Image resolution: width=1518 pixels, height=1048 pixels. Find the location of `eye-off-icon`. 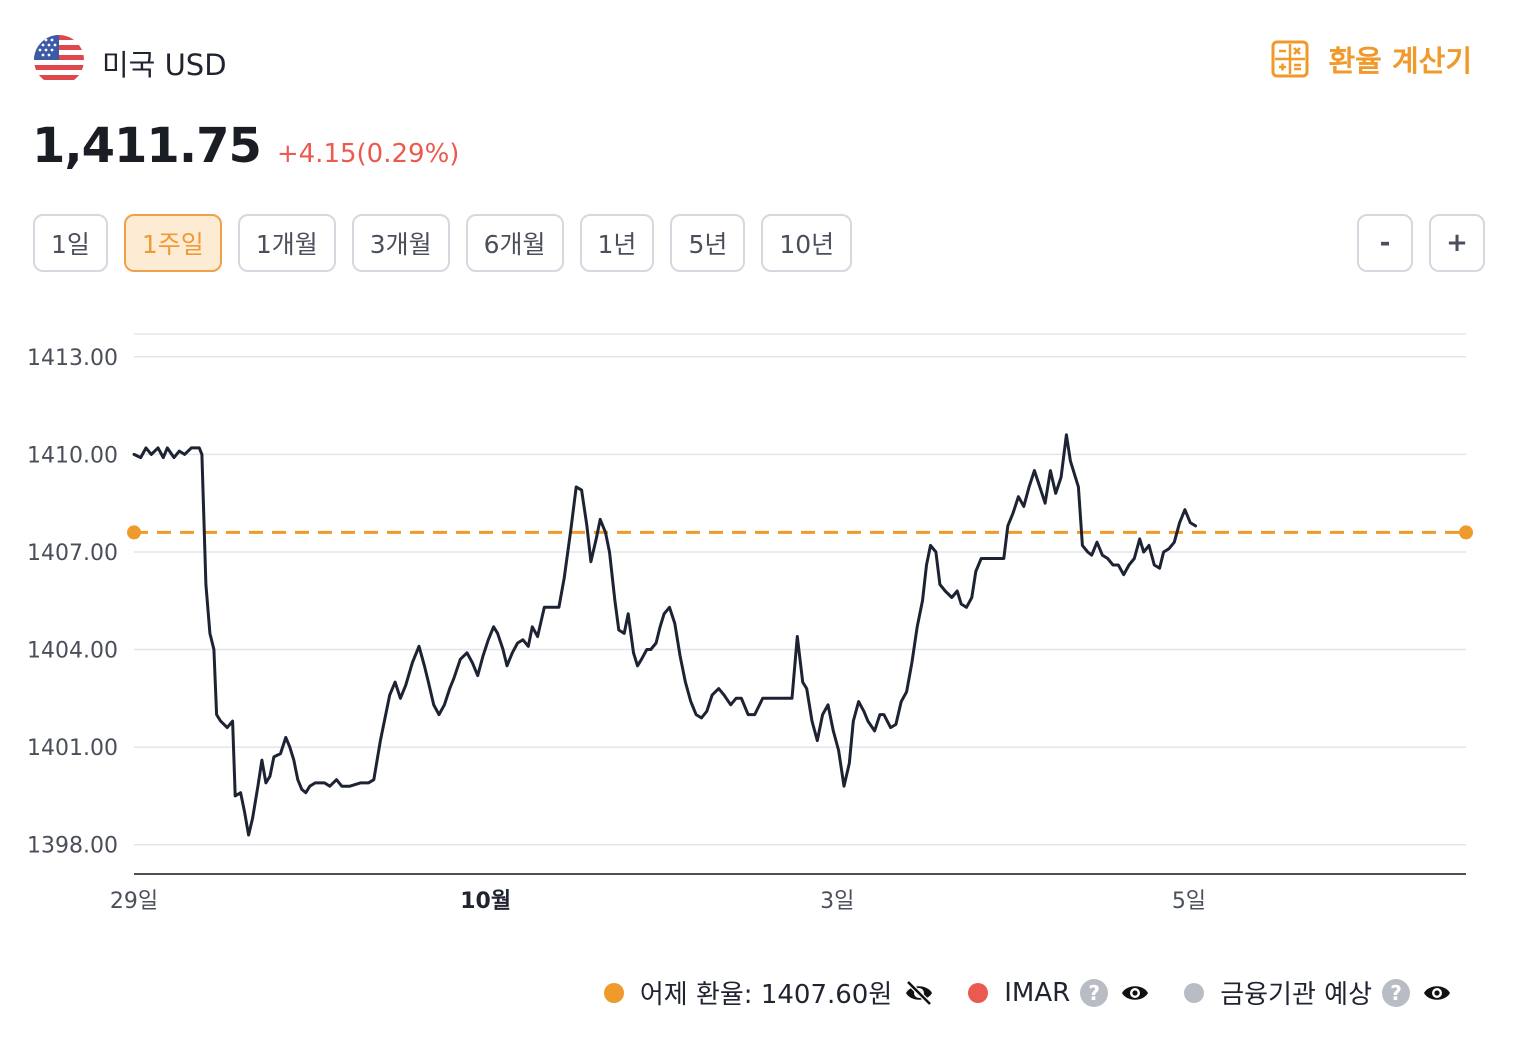

eye-off-icon is located at coordinates (919, 992).